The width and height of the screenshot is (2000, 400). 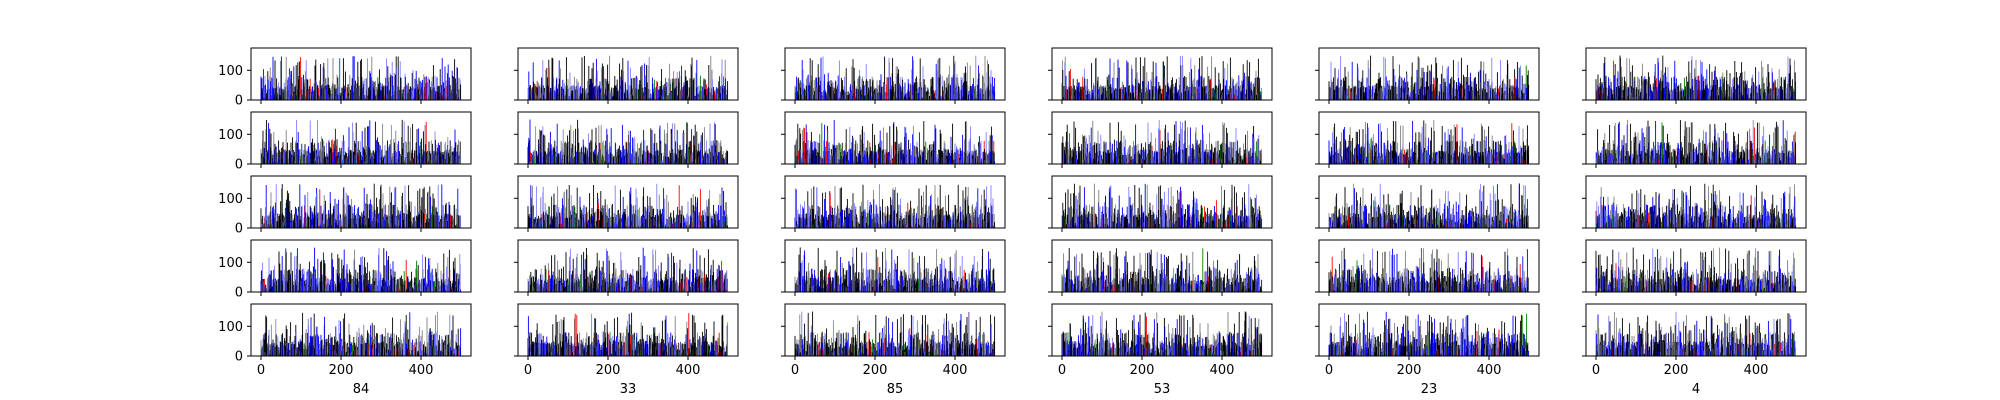 I want to click on panel-r2-c2, so click(x=626, y=139).